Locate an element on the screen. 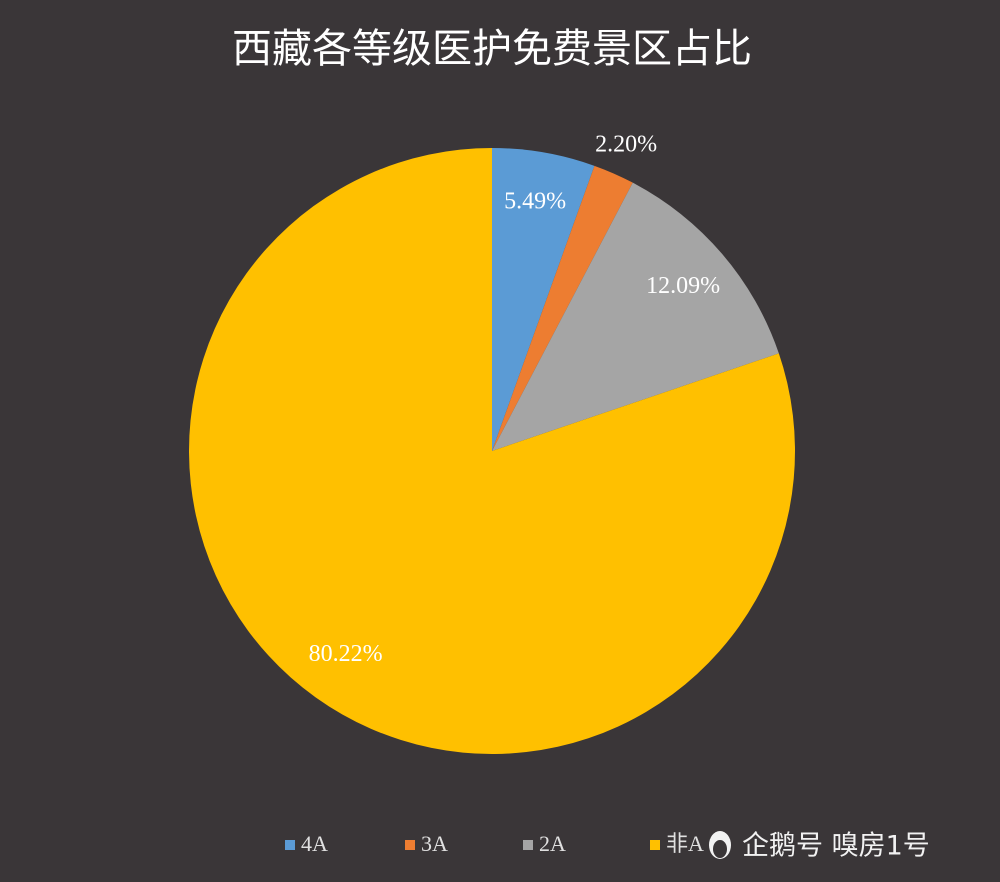  legend-label: 2A is located at coordinates (552, 843).